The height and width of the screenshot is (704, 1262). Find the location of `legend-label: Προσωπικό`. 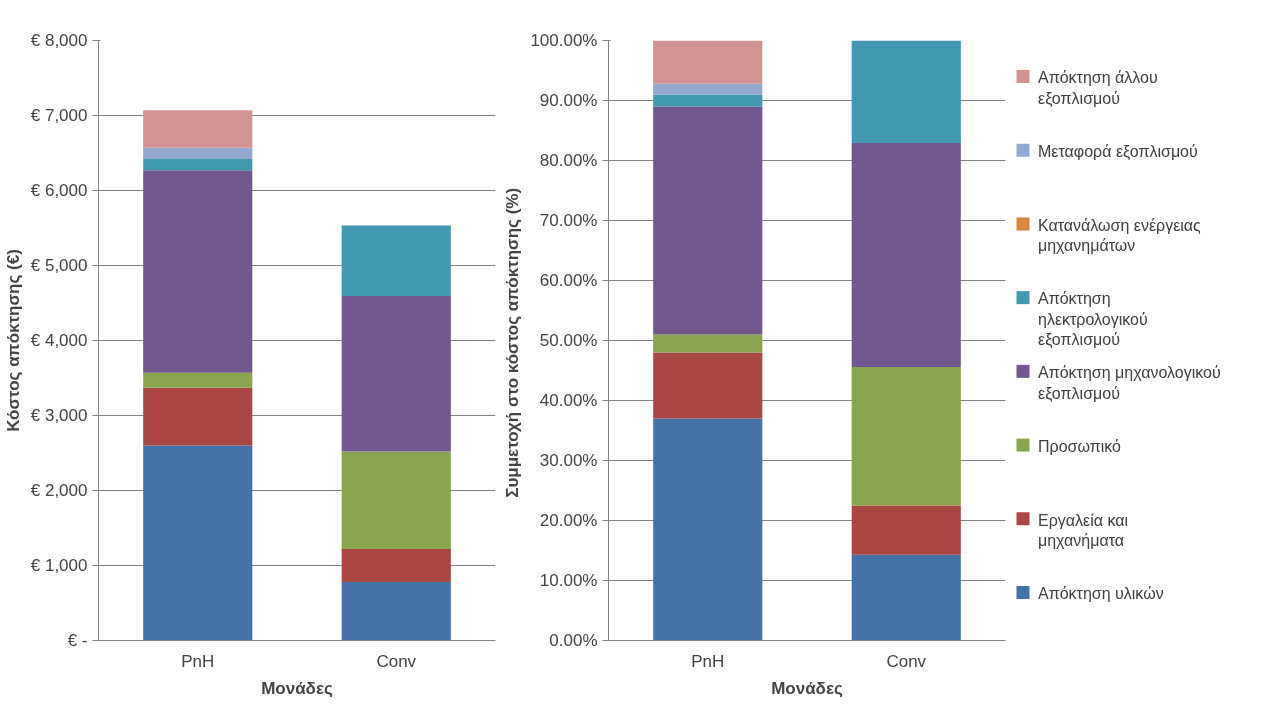

legend-label: Προσωπικό is located at coordinates (1080, 446).